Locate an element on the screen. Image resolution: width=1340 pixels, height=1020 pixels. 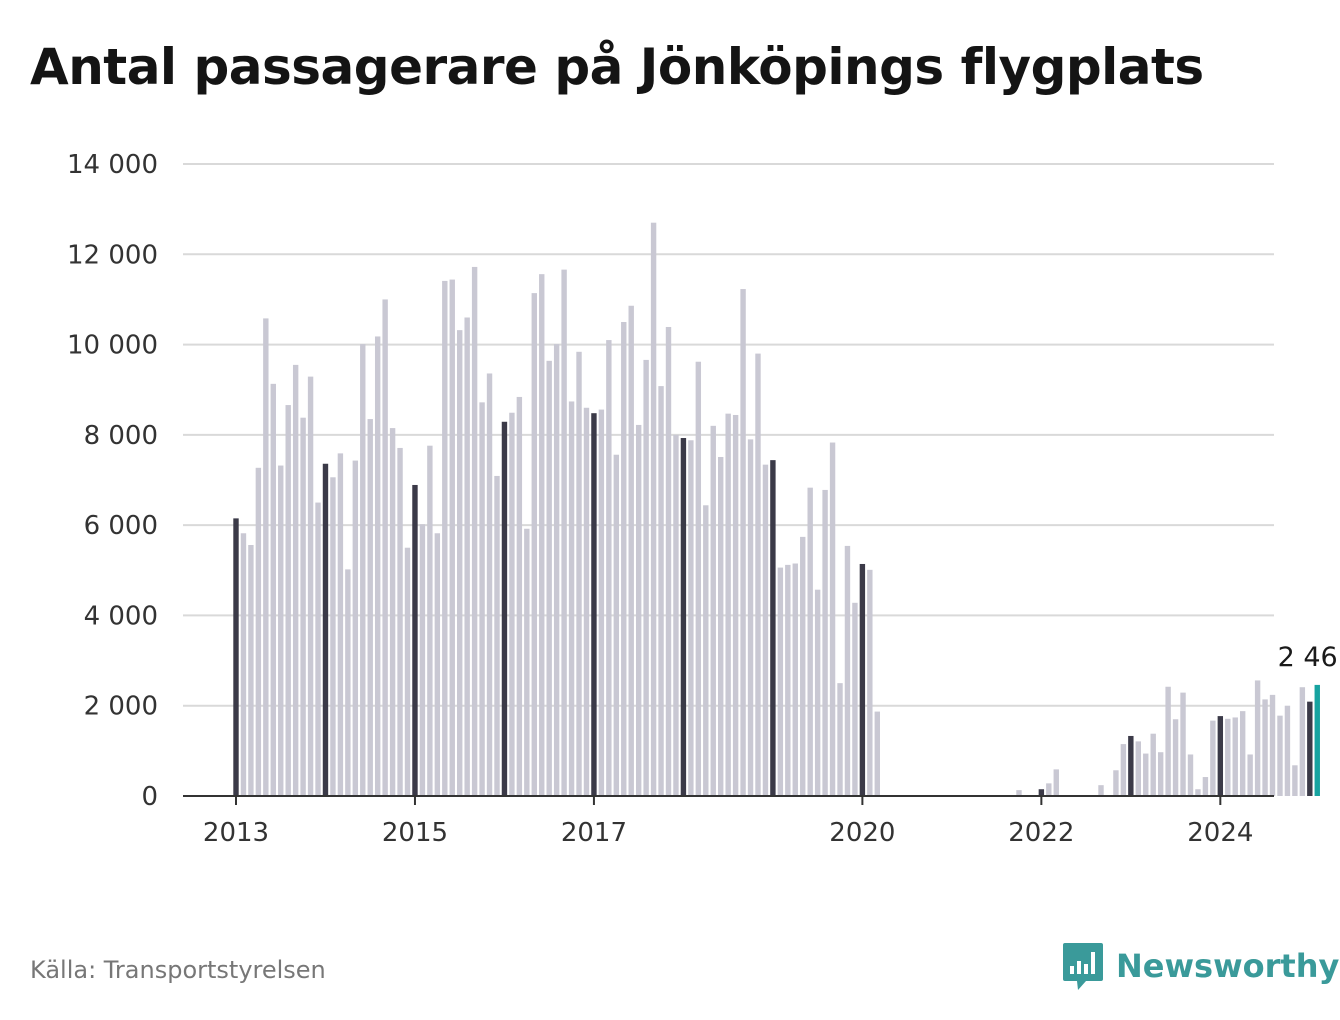
x-tick-label: 2024 is located at coordinates (1220, 833).